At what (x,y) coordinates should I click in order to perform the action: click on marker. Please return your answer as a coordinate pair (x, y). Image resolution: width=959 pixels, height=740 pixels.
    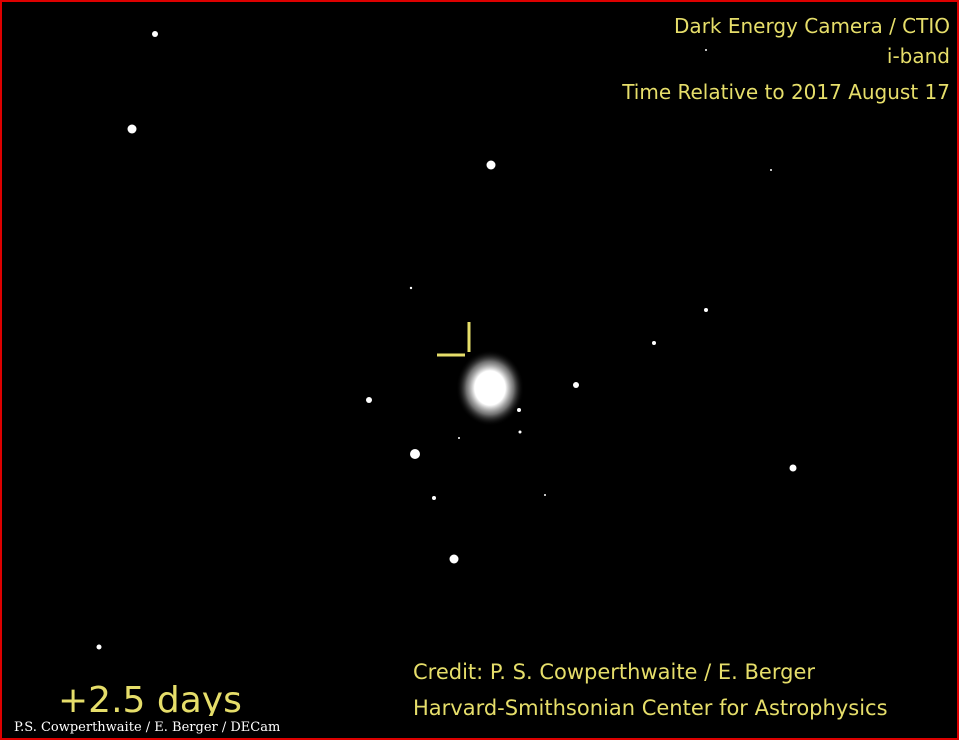
    Looking at the image, I should click on (454, 339).